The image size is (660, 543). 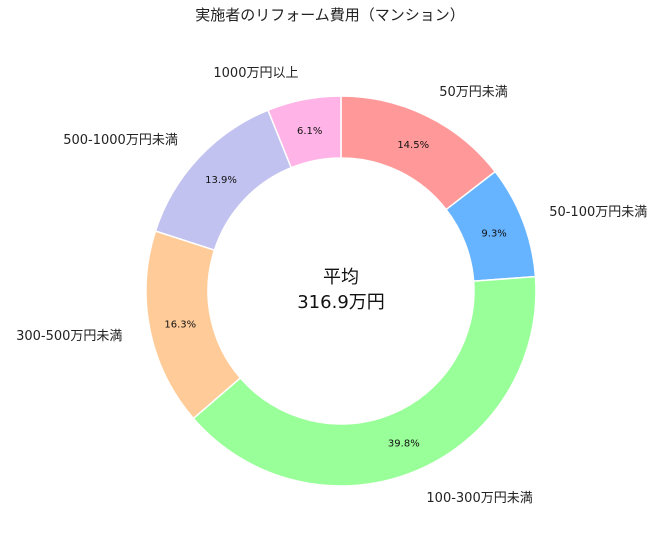 I want to click on percent-label-3: 39.8%, so click(x=404, y=443).